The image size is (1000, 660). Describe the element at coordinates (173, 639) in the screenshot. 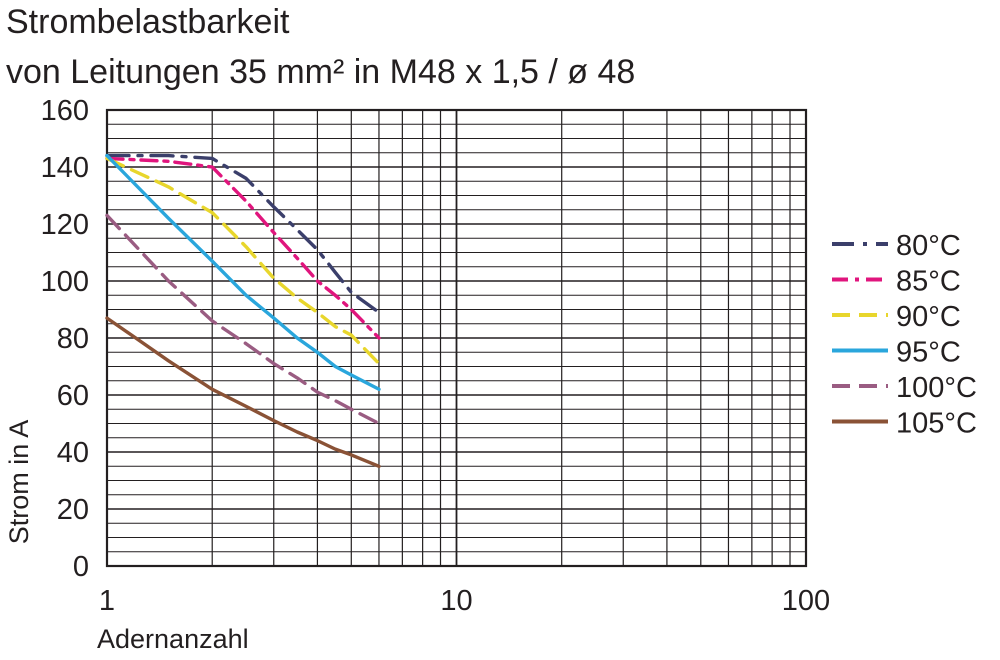

I see `x-axis-title: Adernanzahl` at that location.